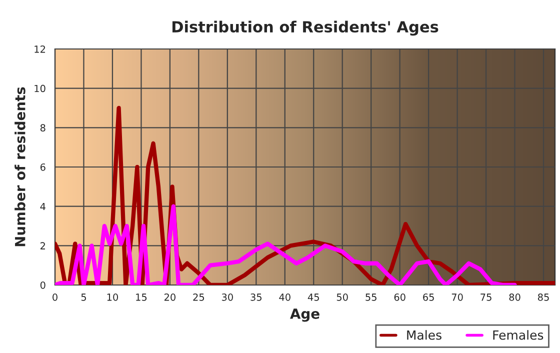 This screenshot has width=560, height=353. I want to click on chart-title: Distribution of Residents' Ages, so click(305, 28).